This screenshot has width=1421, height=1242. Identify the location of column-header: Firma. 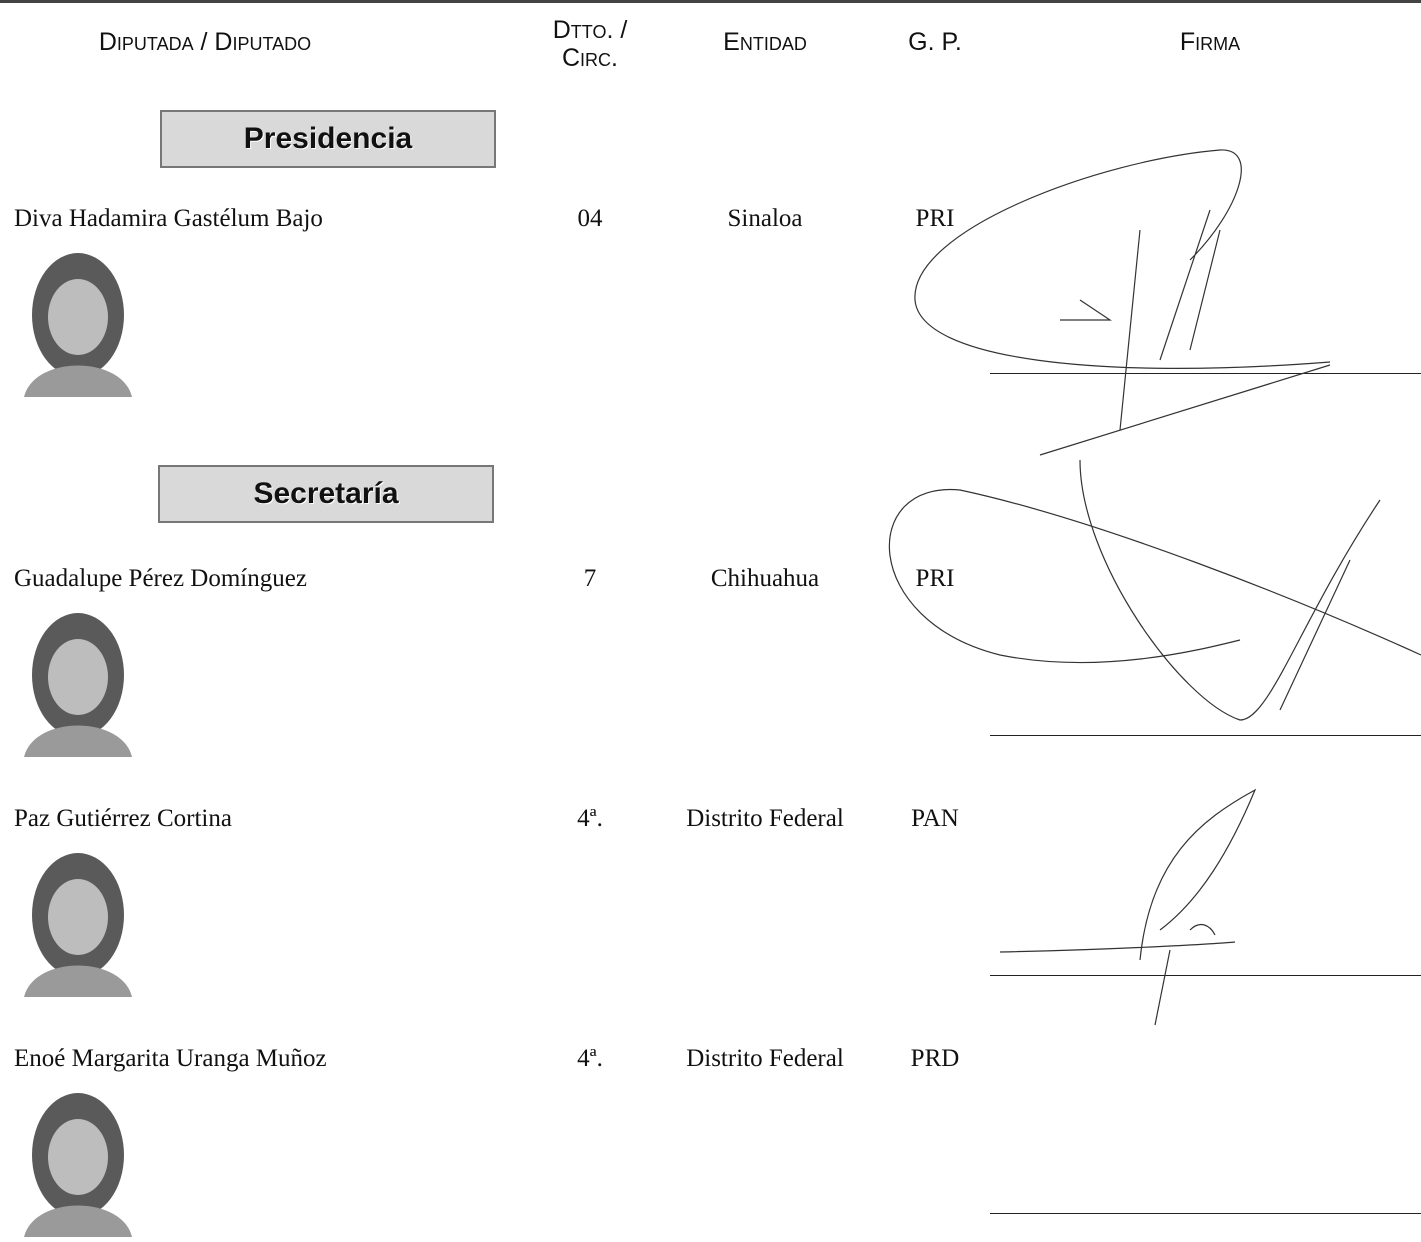
(1210, 42).